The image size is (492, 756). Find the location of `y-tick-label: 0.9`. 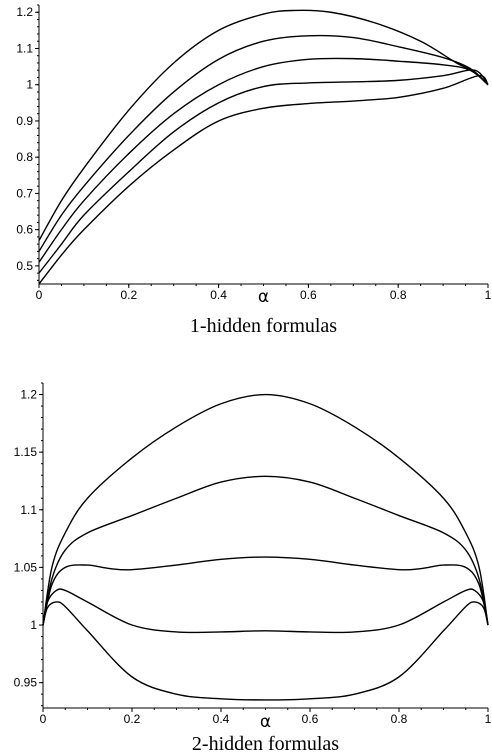

y-tick-label: 0.9 is located at coordinates (24, 121).